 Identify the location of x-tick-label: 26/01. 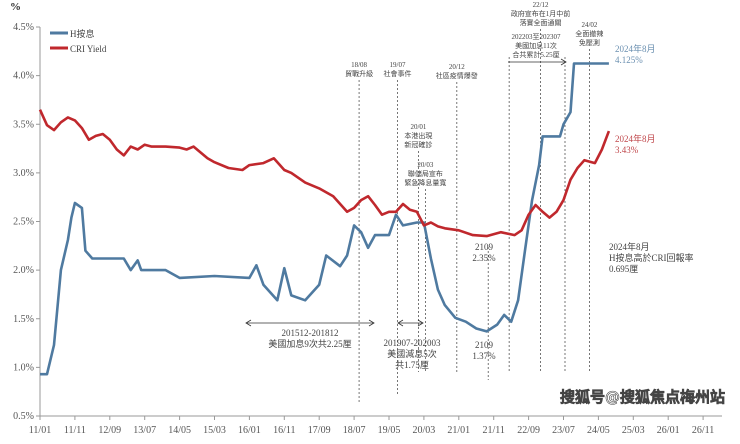
(668, 430).